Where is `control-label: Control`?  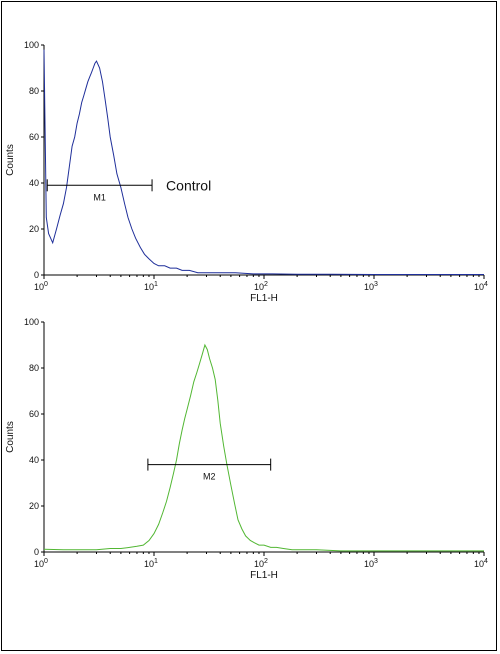 control-label: Control is located at coordinates (188, 185).